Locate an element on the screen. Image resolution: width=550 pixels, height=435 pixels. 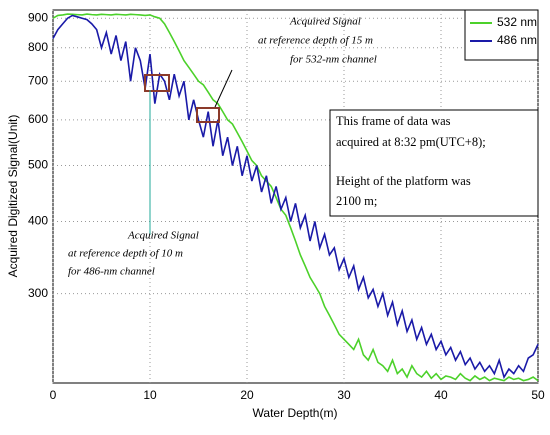
info-text: This frame of data was is located at coordinates (393, 121).